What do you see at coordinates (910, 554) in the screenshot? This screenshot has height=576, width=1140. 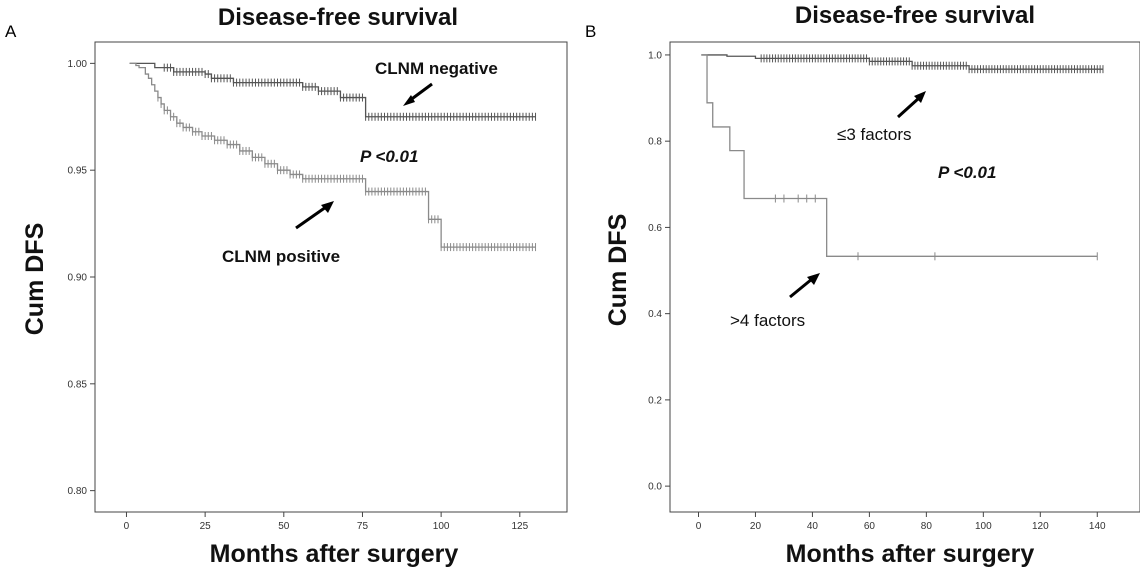 I see `panel-b-xlabel: Months after surgery` at bounding box center [910, 554].